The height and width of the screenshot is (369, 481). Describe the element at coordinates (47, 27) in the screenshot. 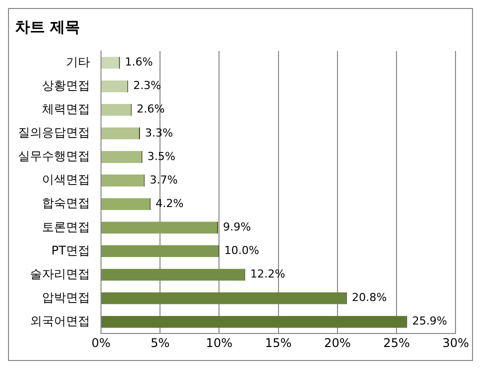

I see `chart-title: 차트 제목` at that location.